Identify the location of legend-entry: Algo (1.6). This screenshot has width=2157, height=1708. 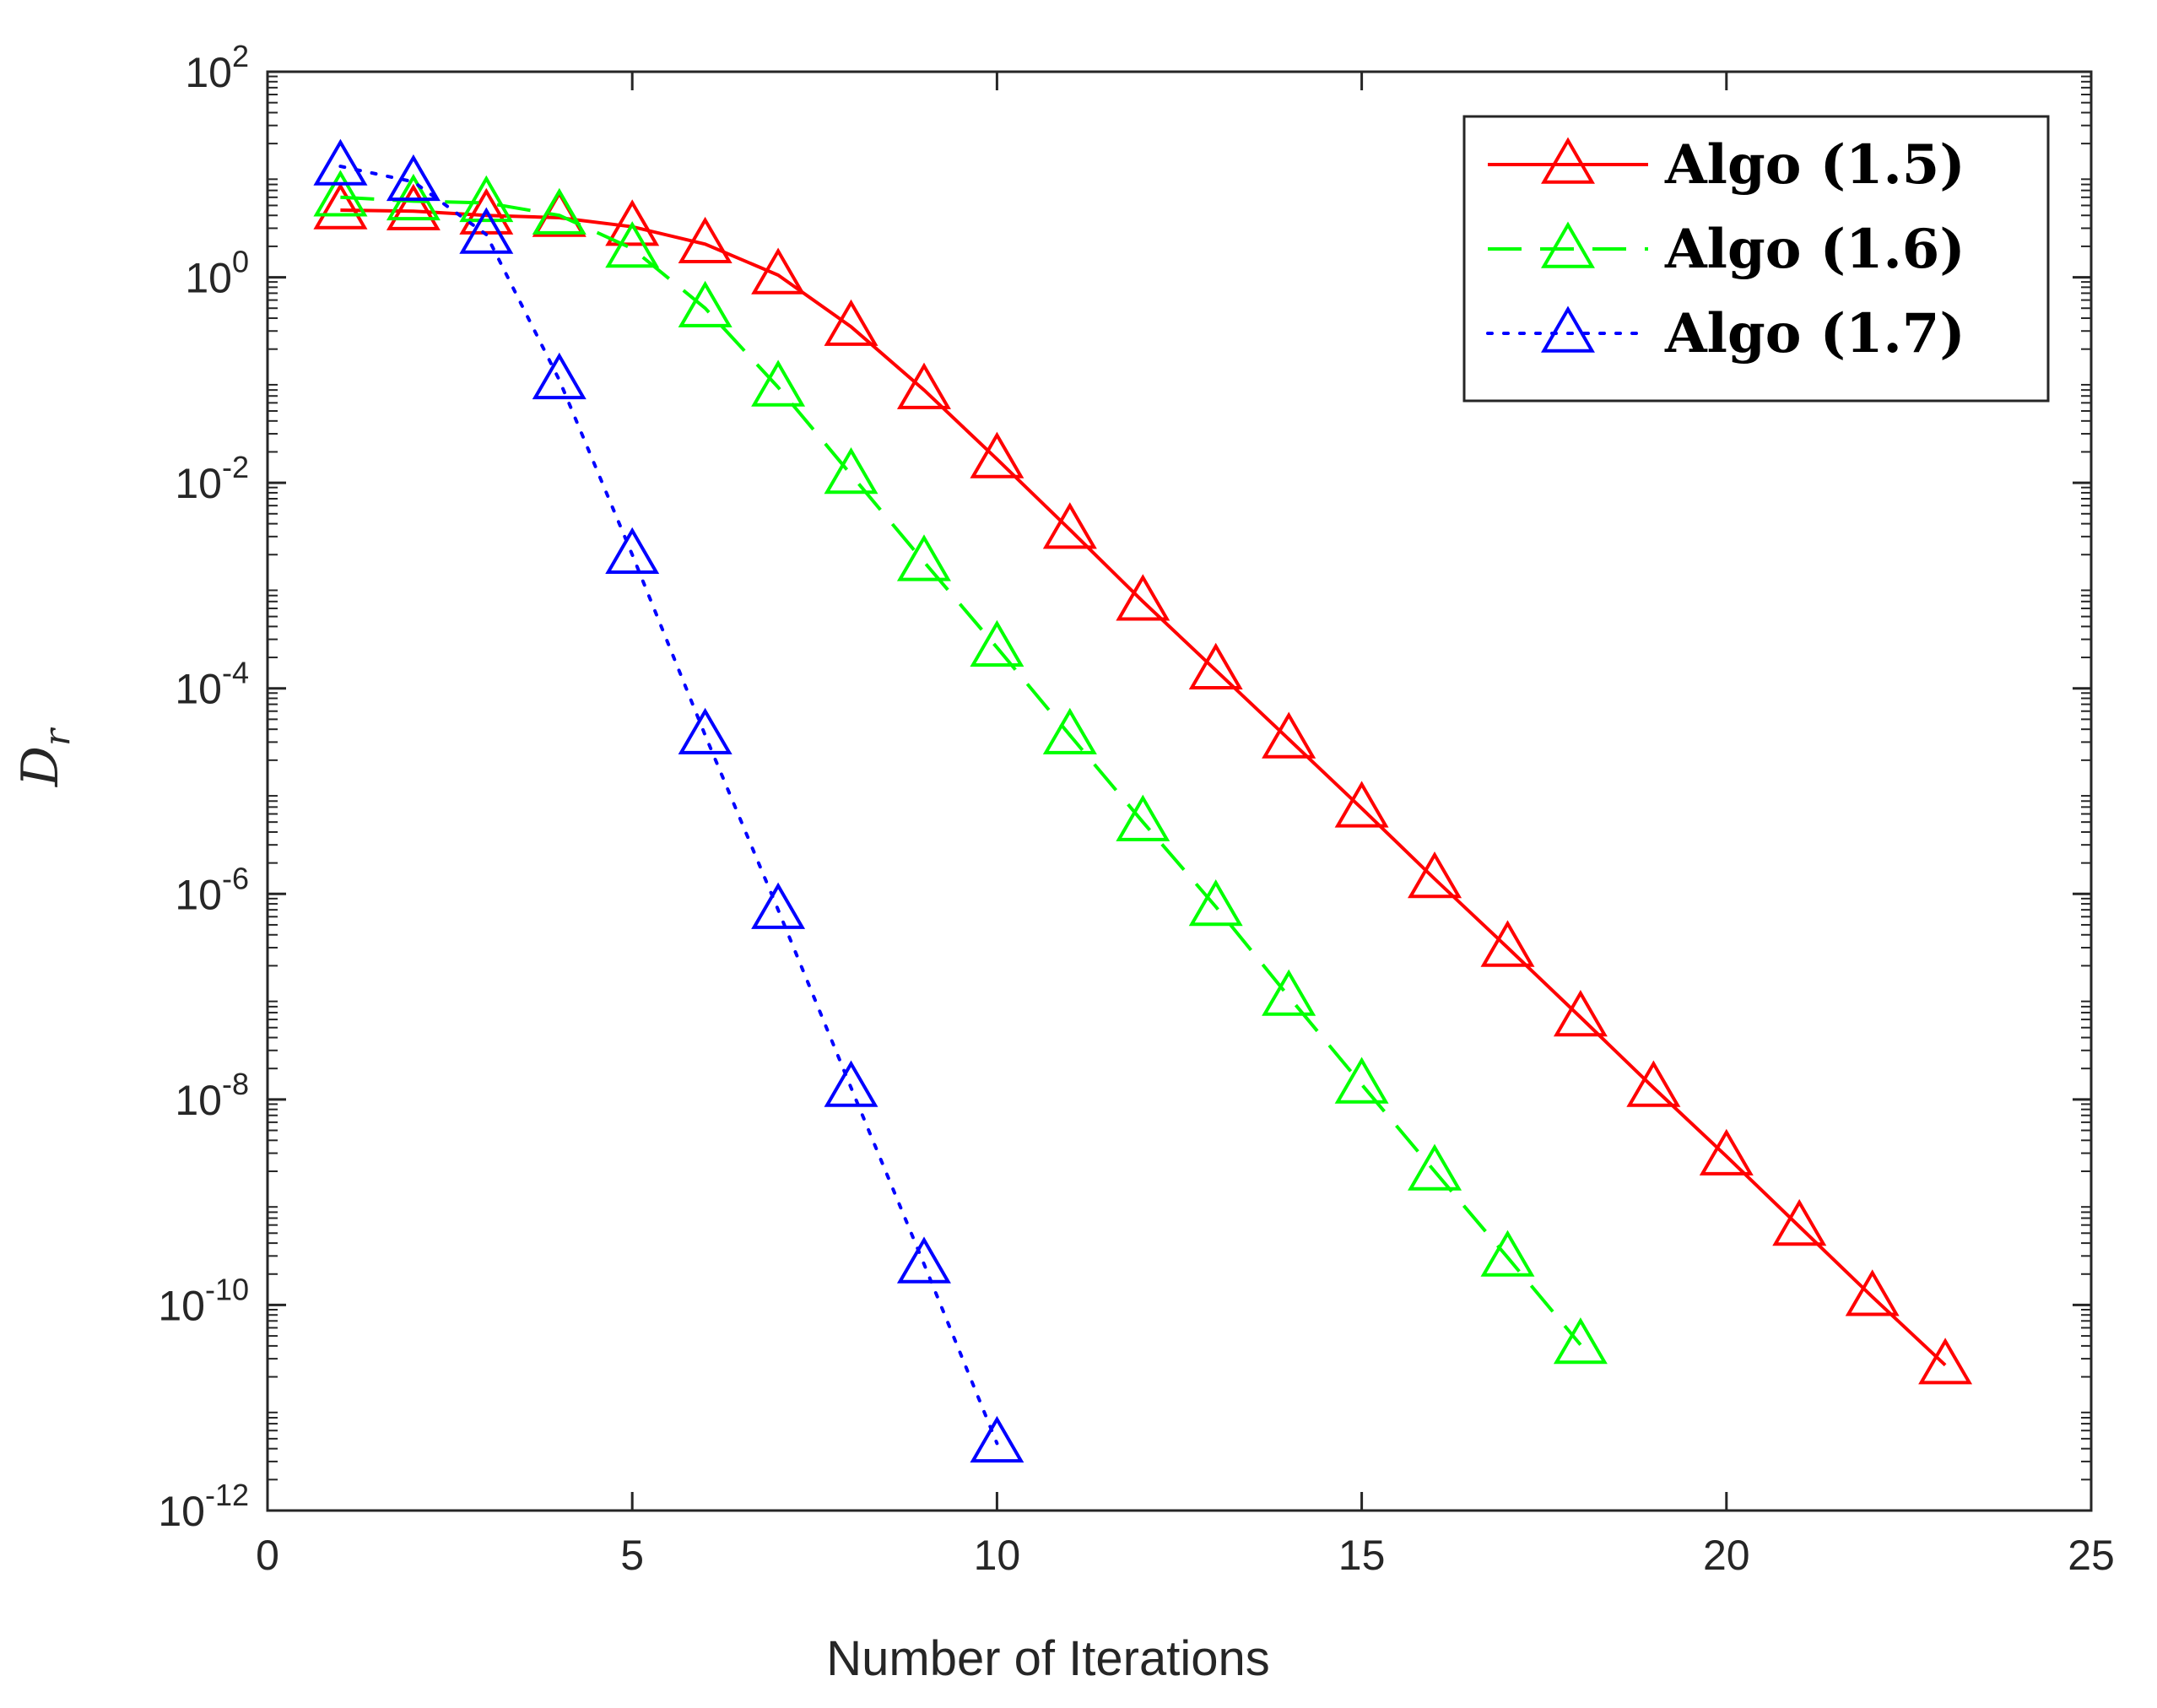
(1726, 249).